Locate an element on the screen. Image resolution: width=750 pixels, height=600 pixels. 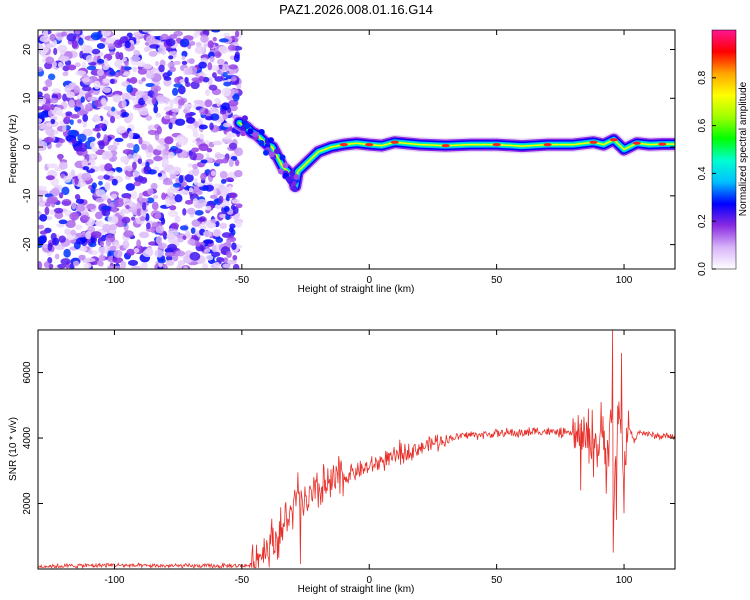
spectrogram-x-axis-label: Height of straight line (km) is located at coordinates (356, 289).